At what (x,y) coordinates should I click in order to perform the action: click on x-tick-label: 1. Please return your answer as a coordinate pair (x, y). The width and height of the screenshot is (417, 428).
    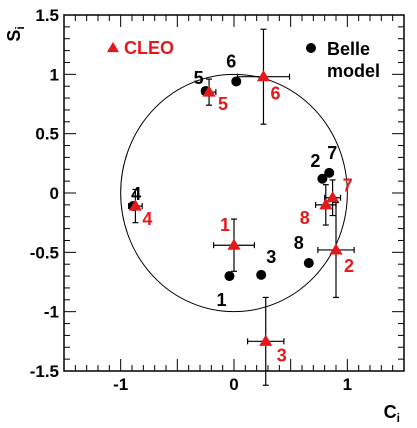
    Looking at the image, I should click on (347, 384).